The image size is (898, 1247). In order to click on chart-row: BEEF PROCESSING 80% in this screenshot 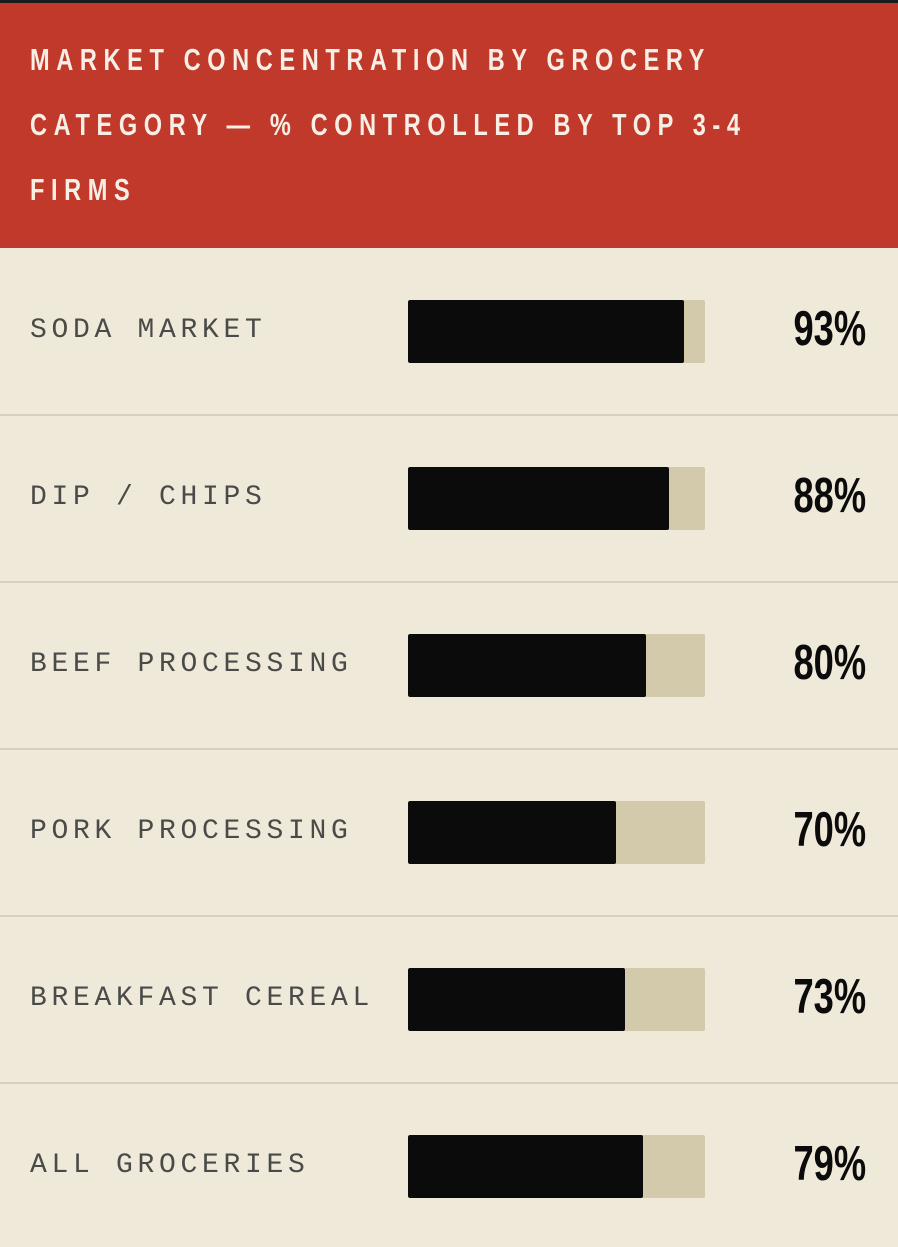, I will do `click(449, 666)`.